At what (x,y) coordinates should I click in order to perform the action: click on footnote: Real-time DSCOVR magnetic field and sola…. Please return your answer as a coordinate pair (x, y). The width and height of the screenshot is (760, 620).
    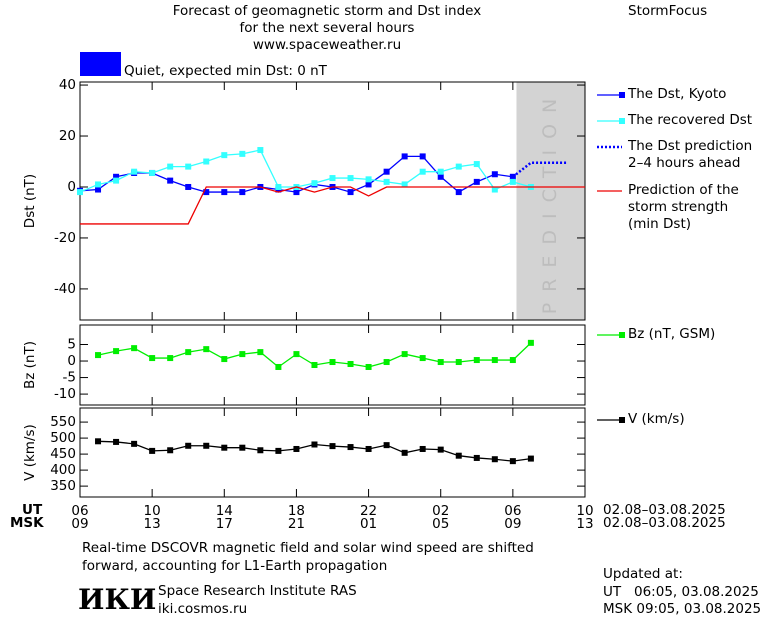
    Looking at the image, I should click on (308, 557).